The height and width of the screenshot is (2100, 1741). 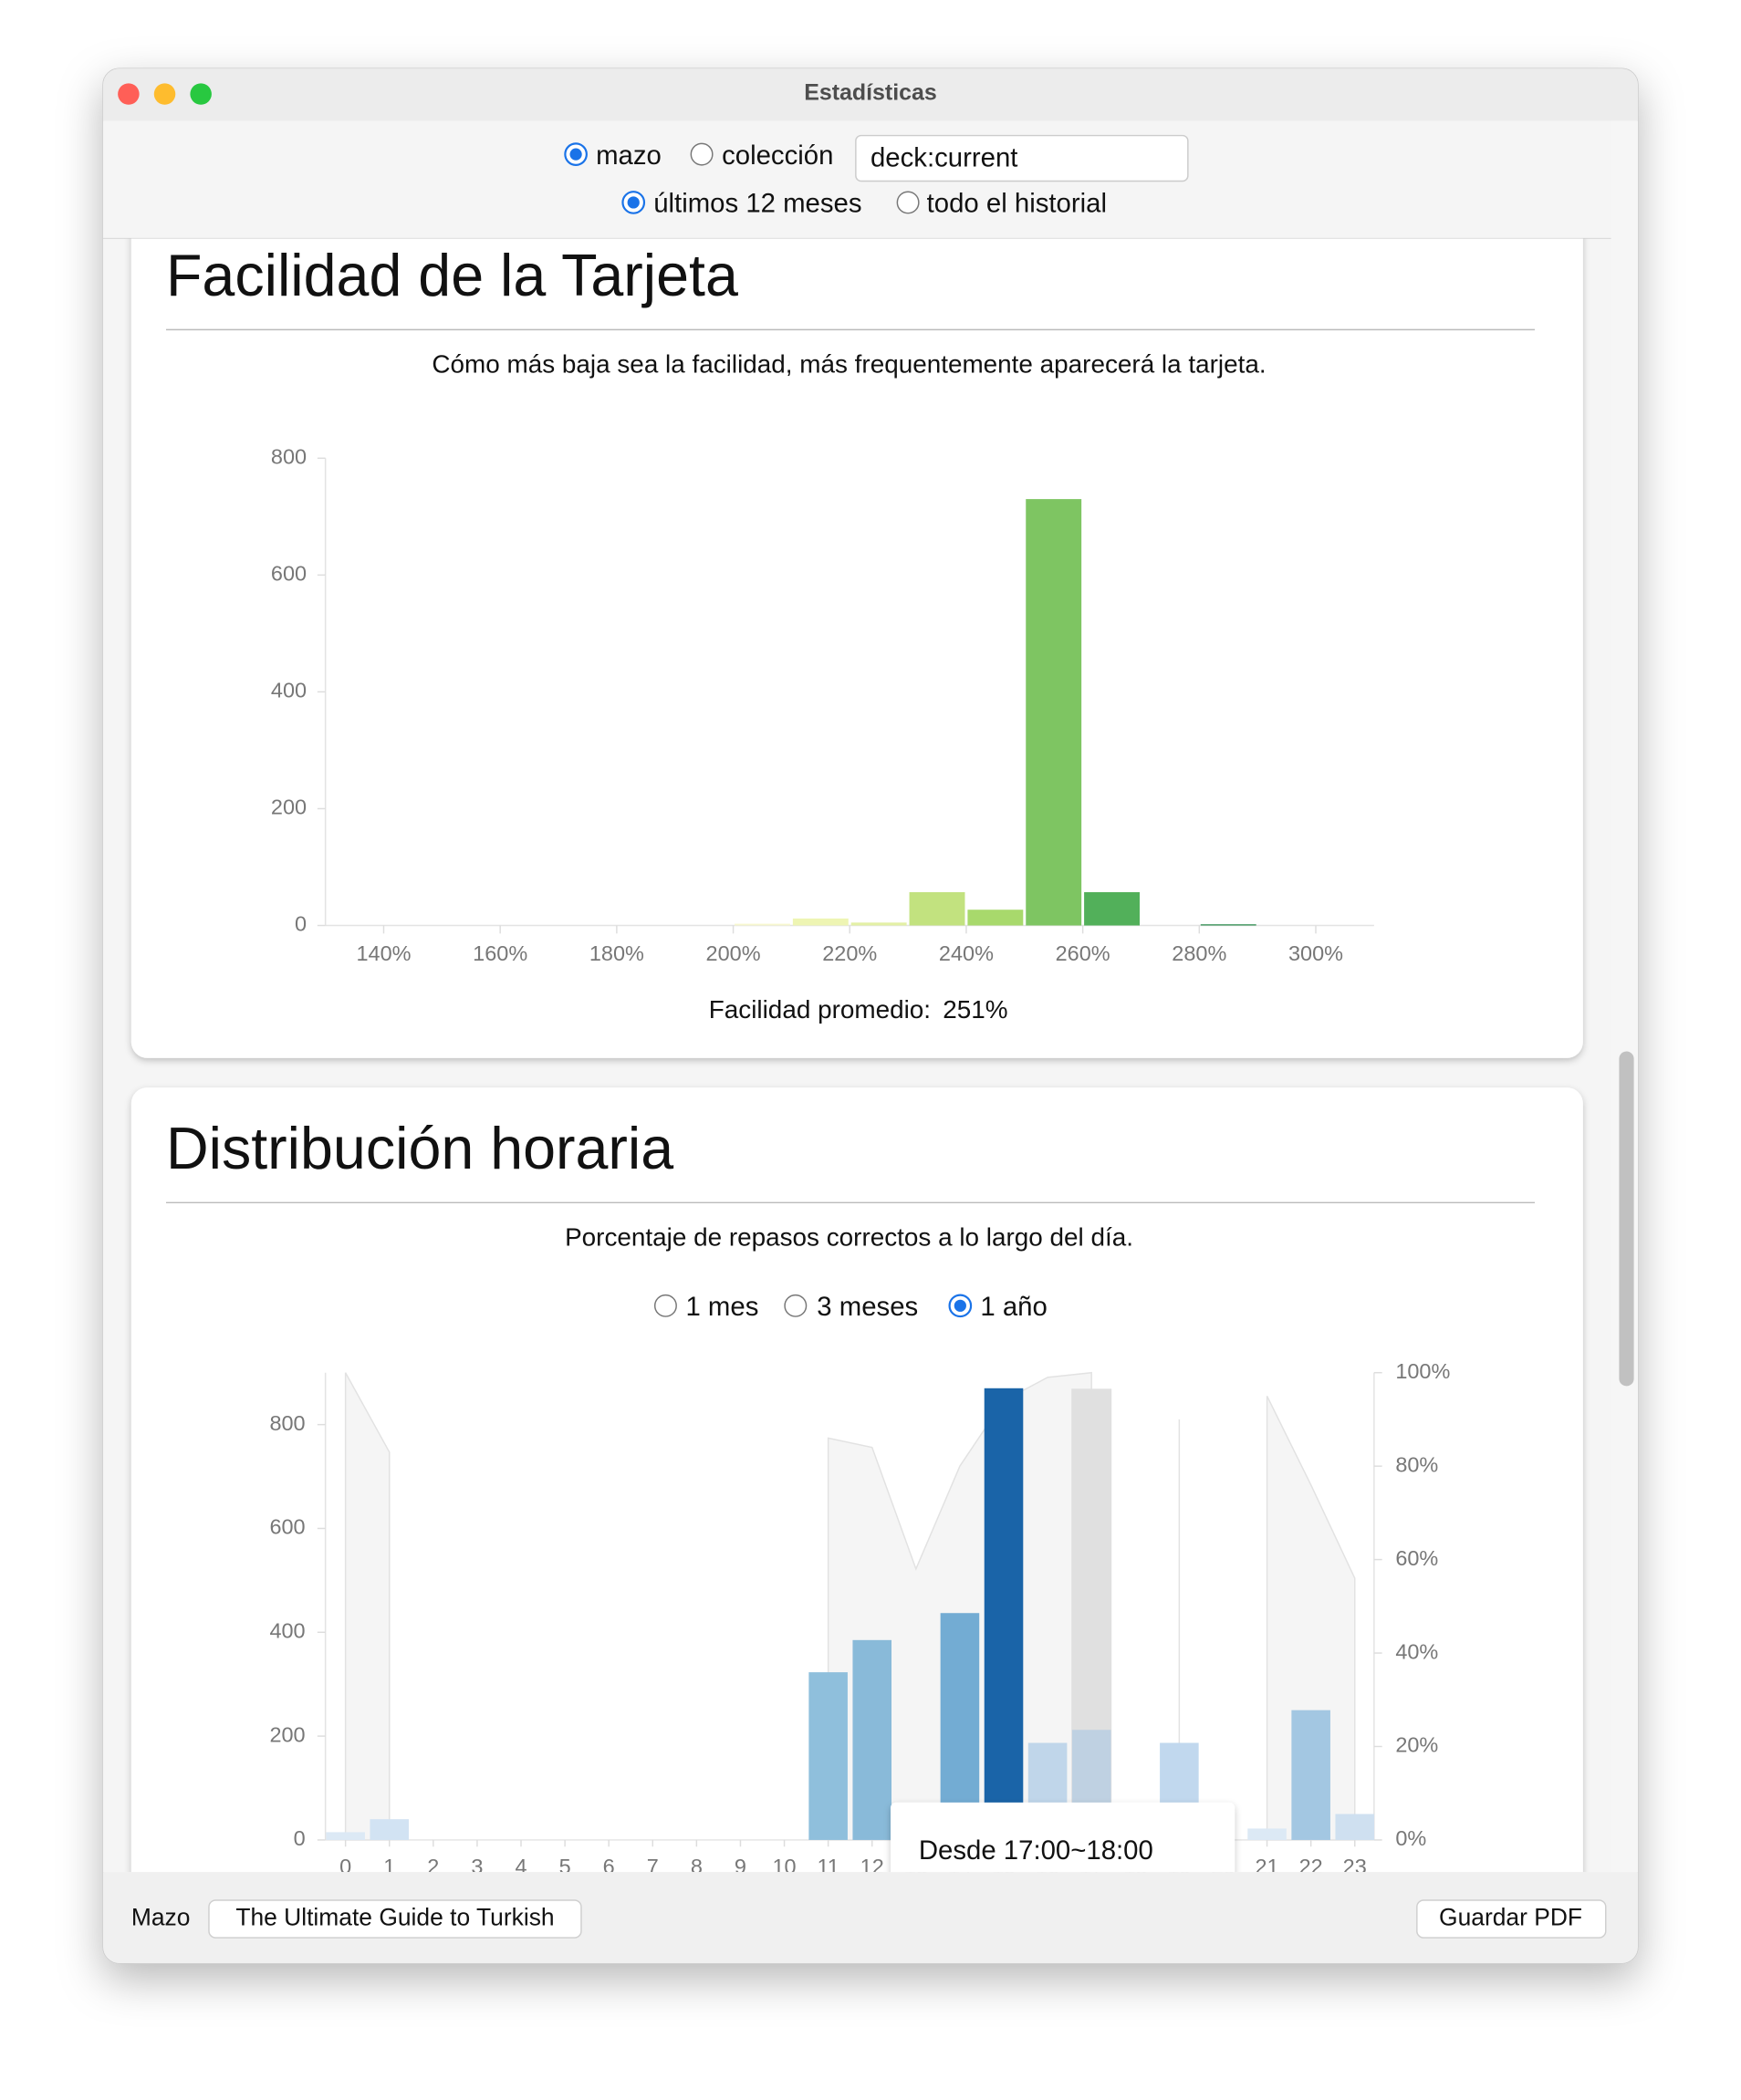 I want to click on tooltip, so click(x=1063, y=1837).